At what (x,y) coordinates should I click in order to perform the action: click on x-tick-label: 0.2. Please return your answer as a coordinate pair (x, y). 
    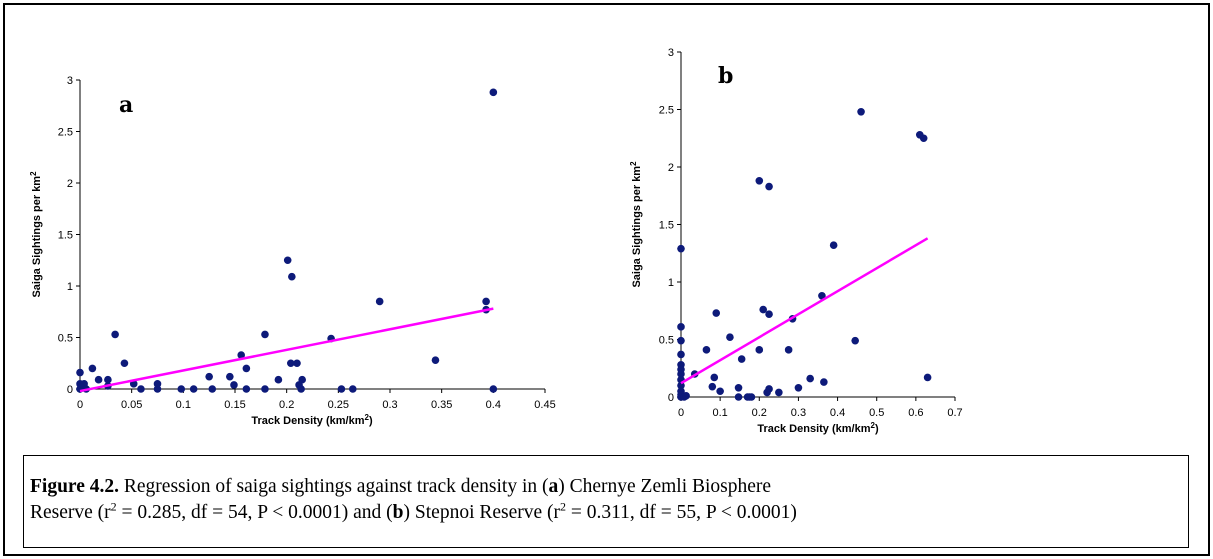
    Looking at the image, I should click on (759, 413).